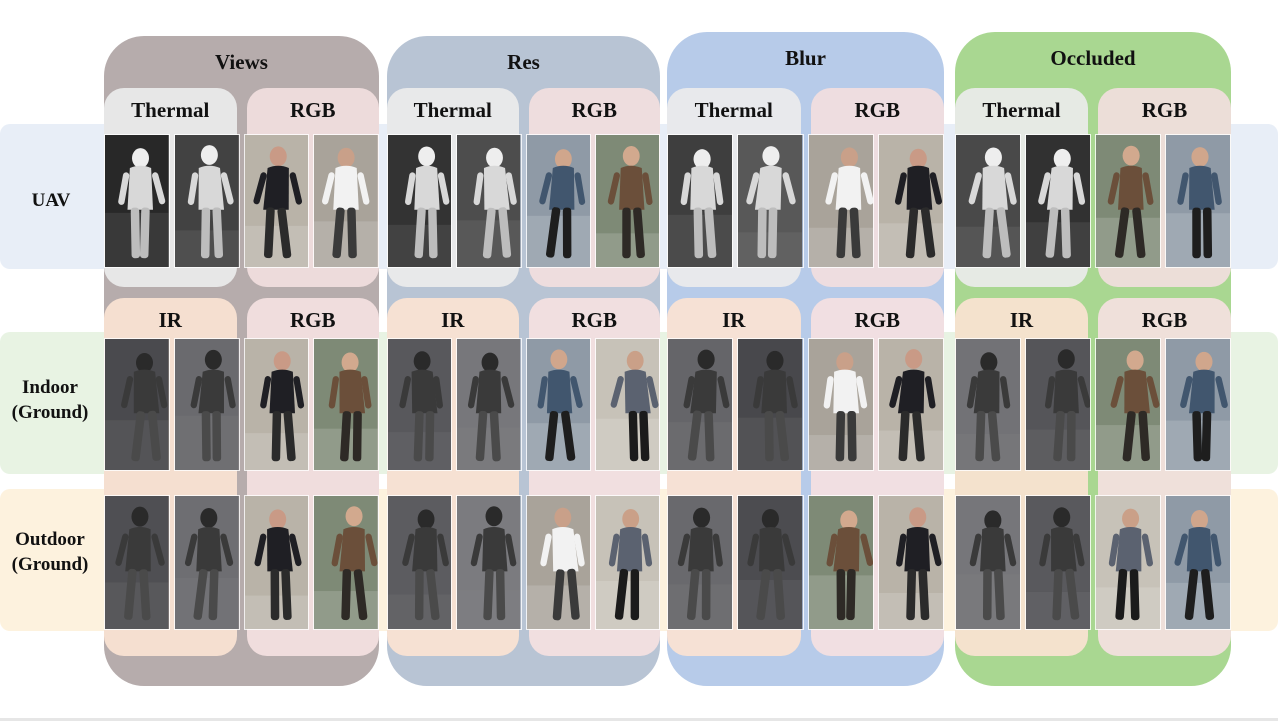 The image size is (1278, 721). I want to click on row-label-line: UAV, so click(51, 200).